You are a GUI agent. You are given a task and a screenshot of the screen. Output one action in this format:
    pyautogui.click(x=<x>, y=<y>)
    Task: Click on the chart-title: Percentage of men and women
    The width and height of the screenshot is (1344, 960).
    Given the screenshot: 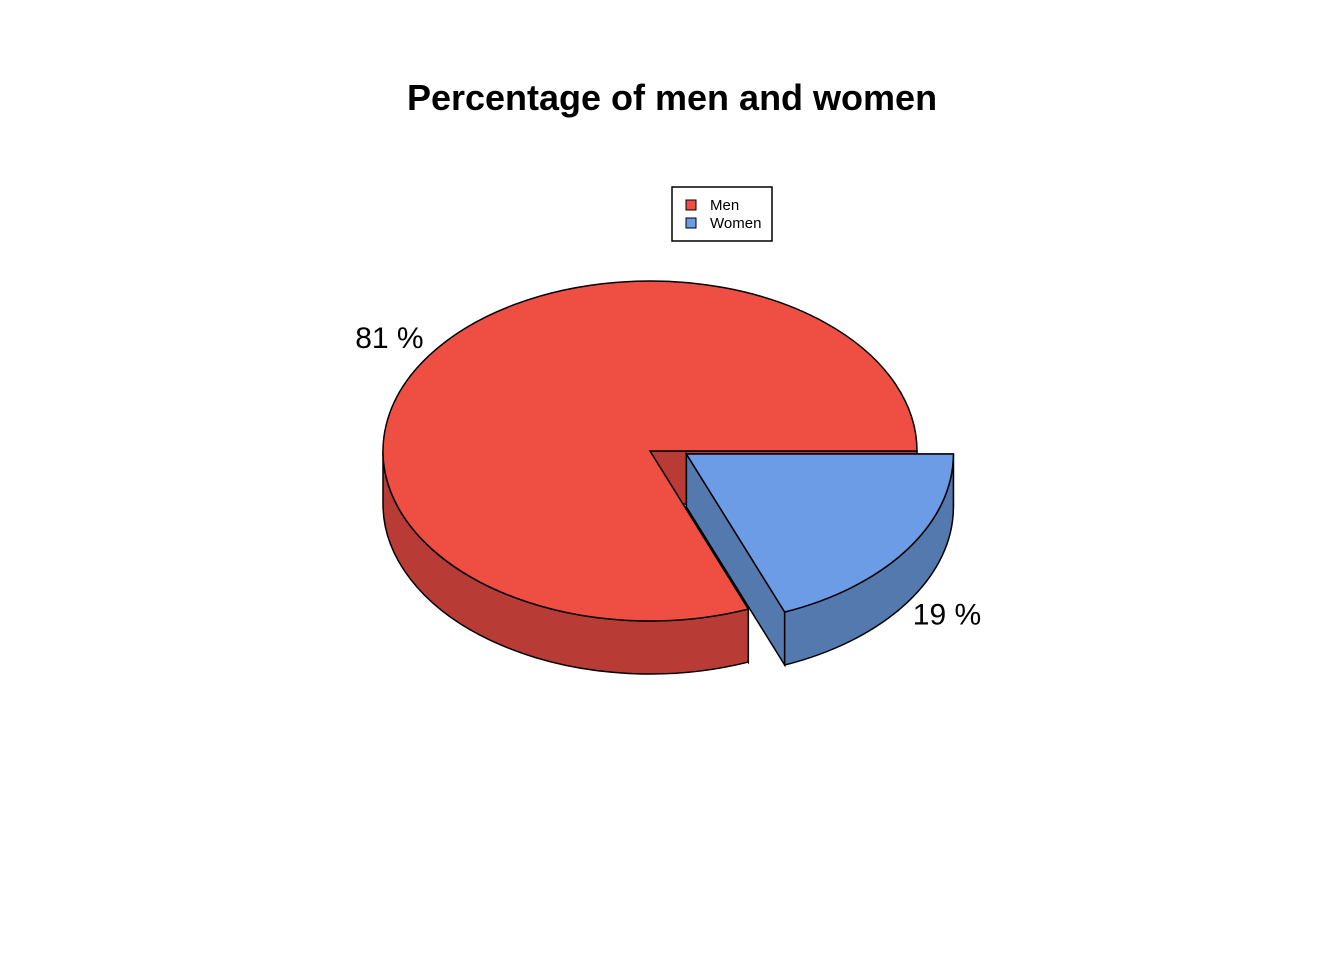 What is the action you would take?
    pyautogui.click(x=672, y=97)
    